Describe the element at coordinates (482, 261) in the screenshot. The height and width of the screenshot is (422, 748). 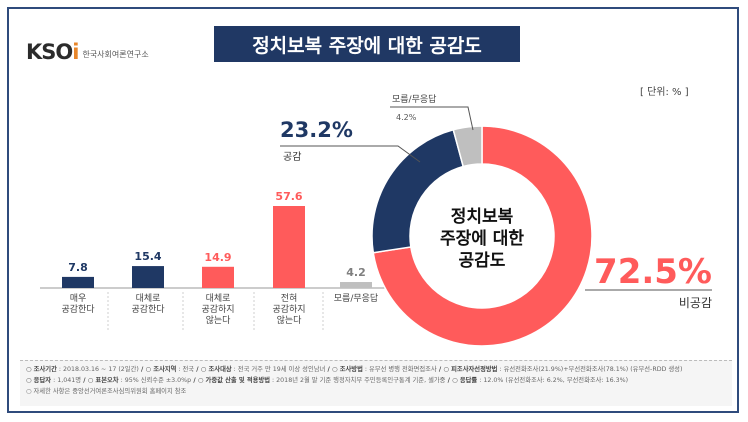
I see `donut-center-label: 공감도` at that location.